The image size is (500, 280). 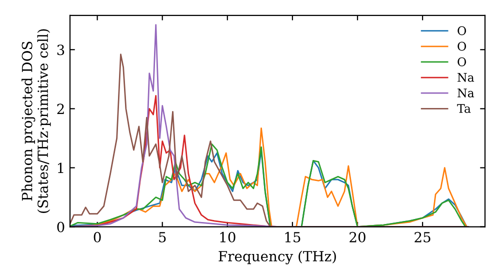 I want to click on x-tick-label: 20, so click(x=358, y=237).